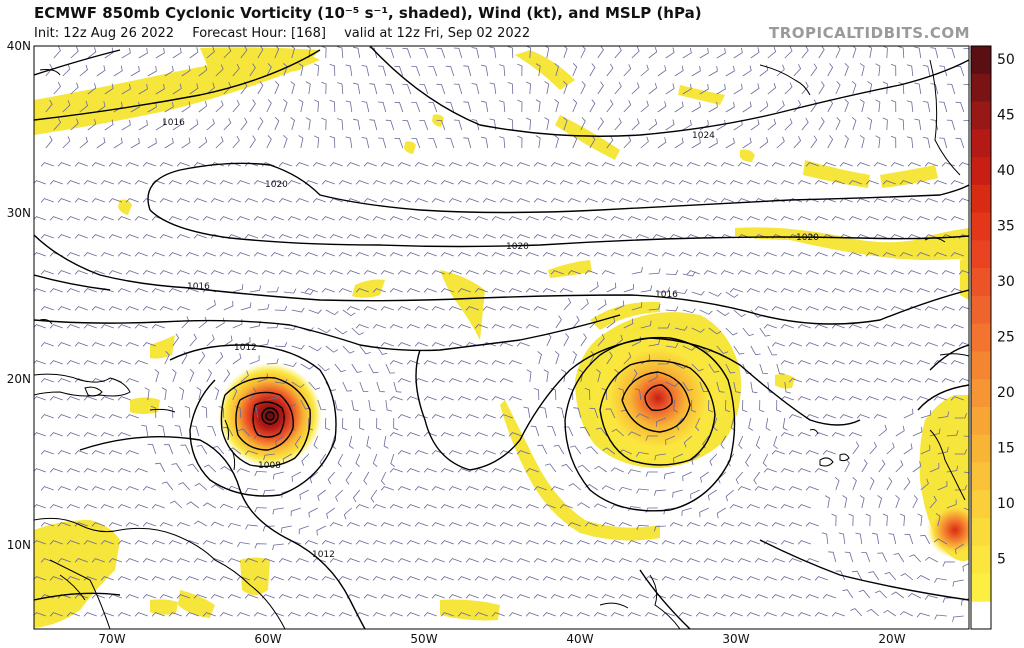 Image resolution: width=1024 pixels, height=648 pixels. What do you see at coordinates (703, 136) in the screenshot?
I see `isobar-label: 1024` at bounding box center [703, 136].